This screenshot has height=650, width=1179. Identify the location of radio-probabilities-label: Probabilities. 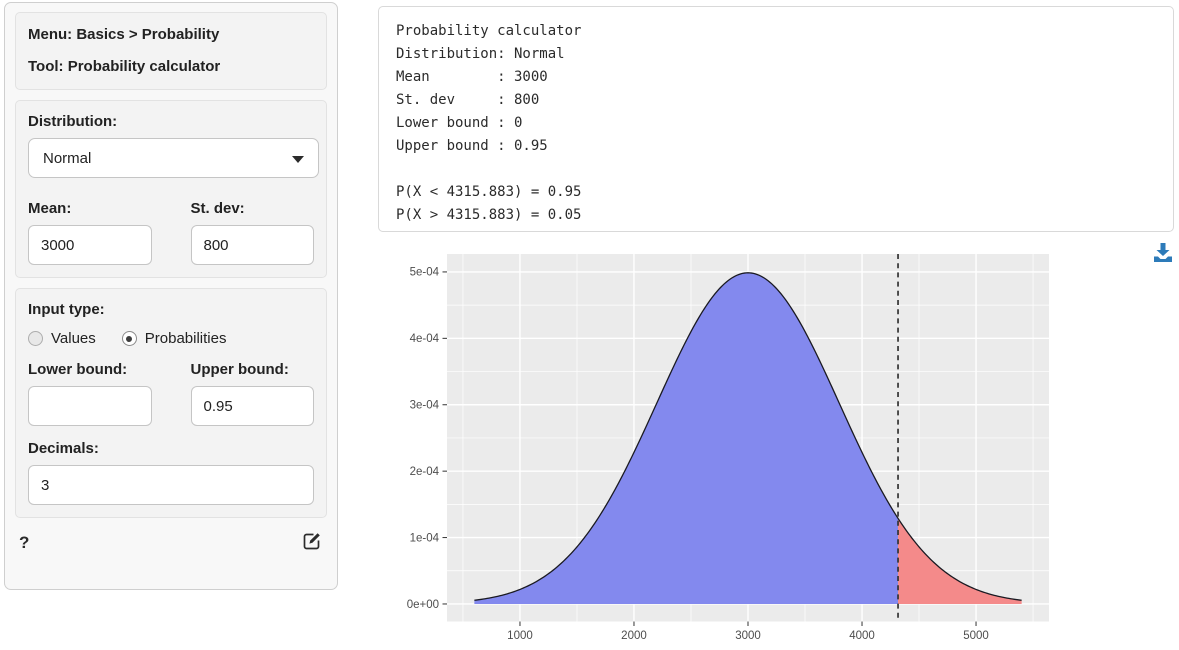
(185, 338).